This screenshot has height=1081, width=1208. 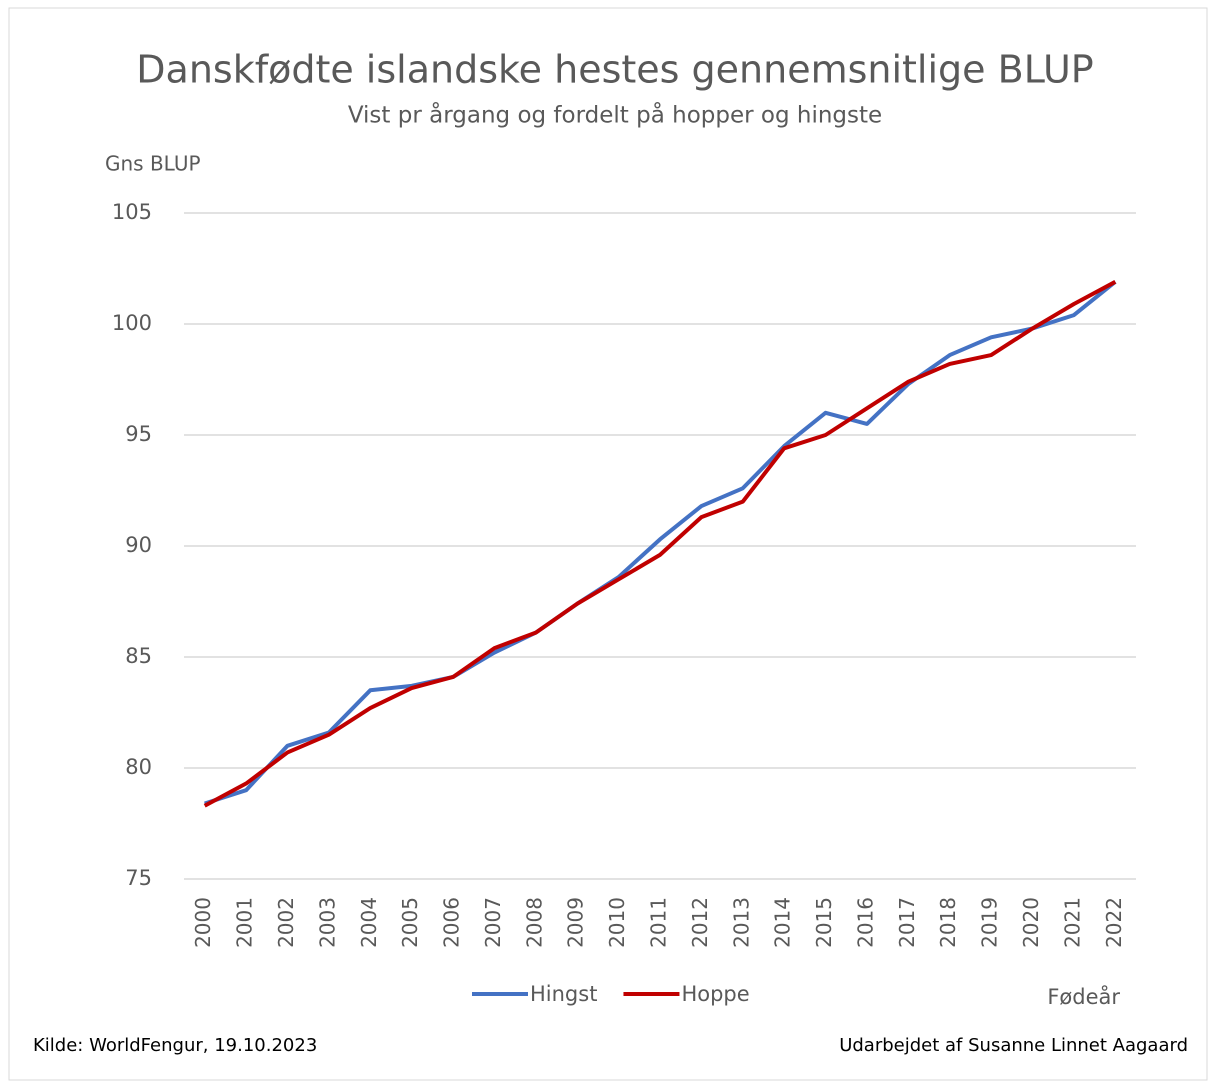 I want to click on x-tick-label: 2007, so click(x=493, y=922).